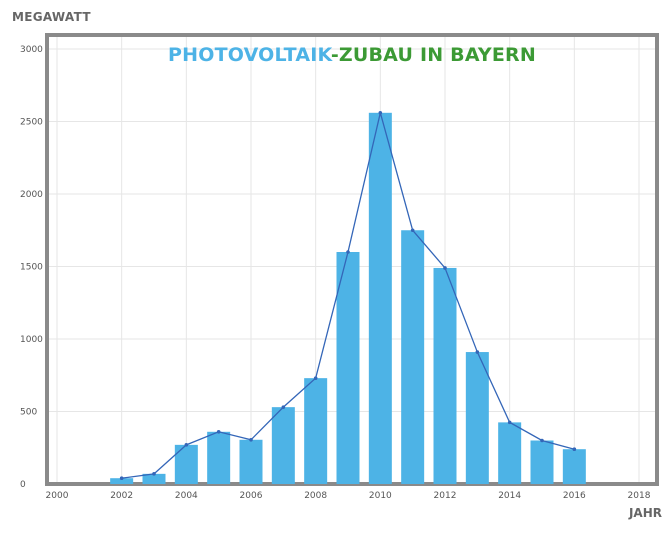  What do you see at coordinates (315, 496) in the screenshot?
I see `x-tick-label: 2008` at bounding box center [315, 496].